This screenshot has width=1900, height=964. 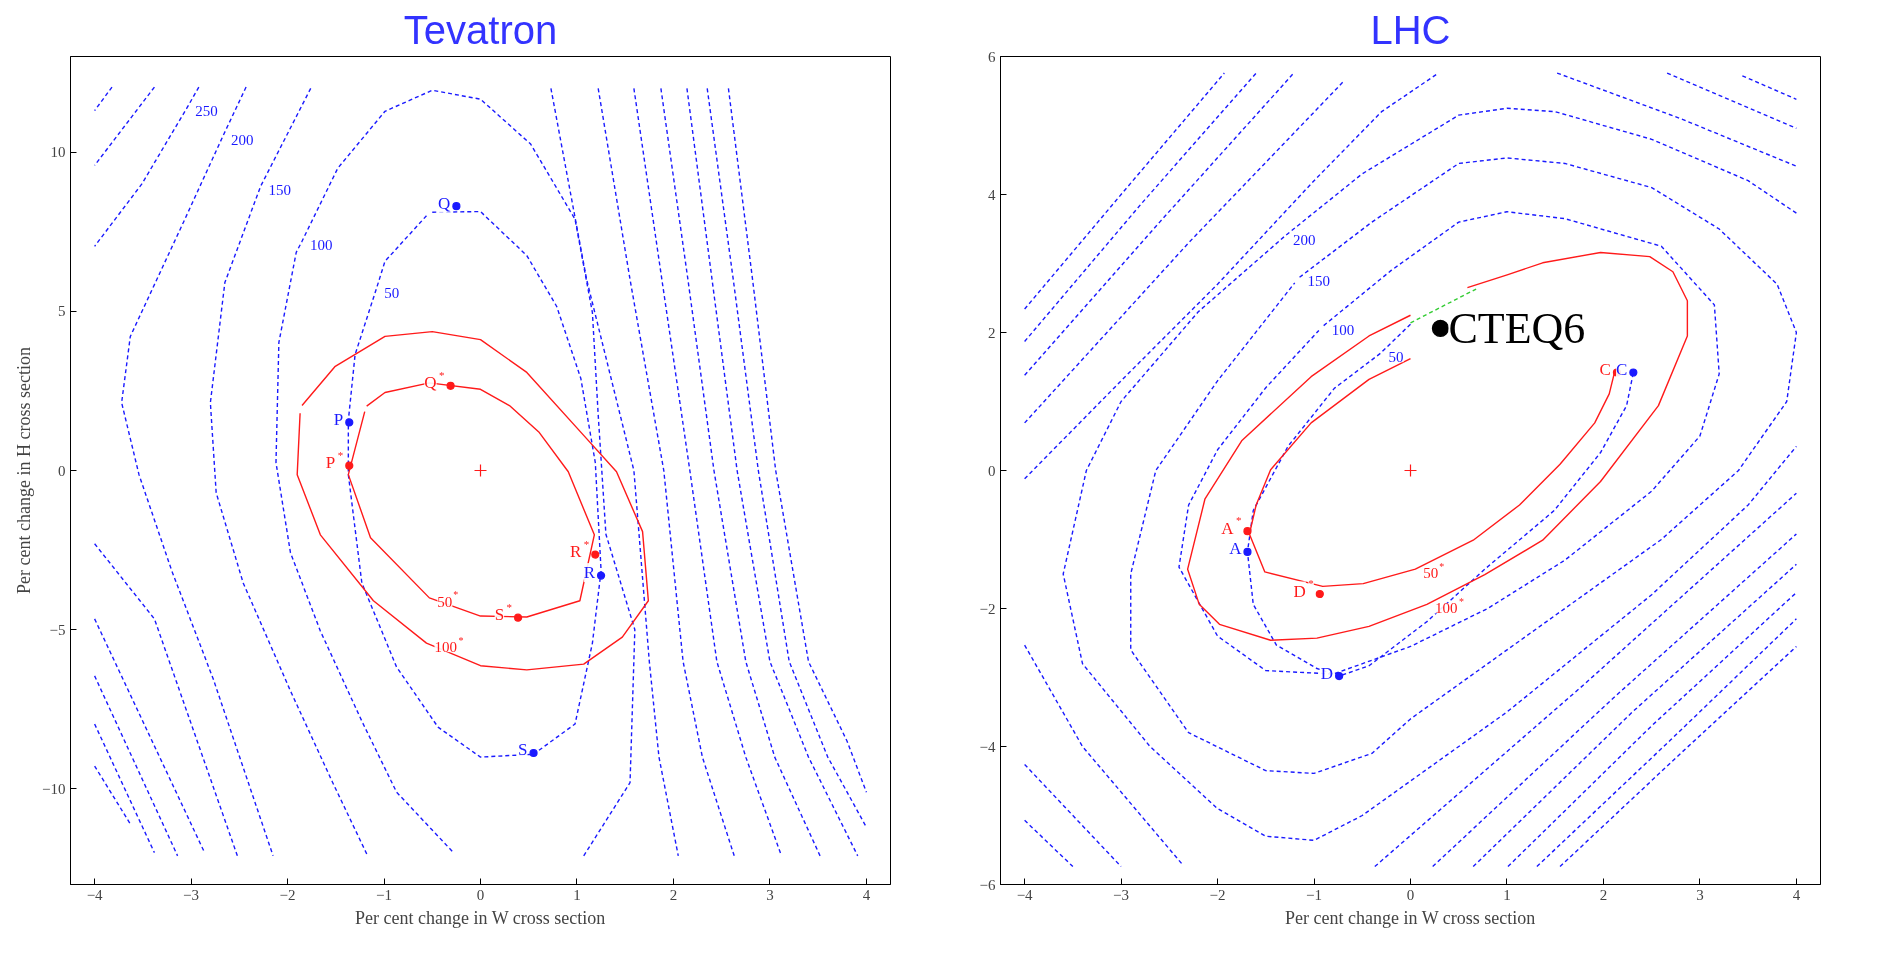 I want to click on y-tick-label: −2, so click(x=987, y=608).